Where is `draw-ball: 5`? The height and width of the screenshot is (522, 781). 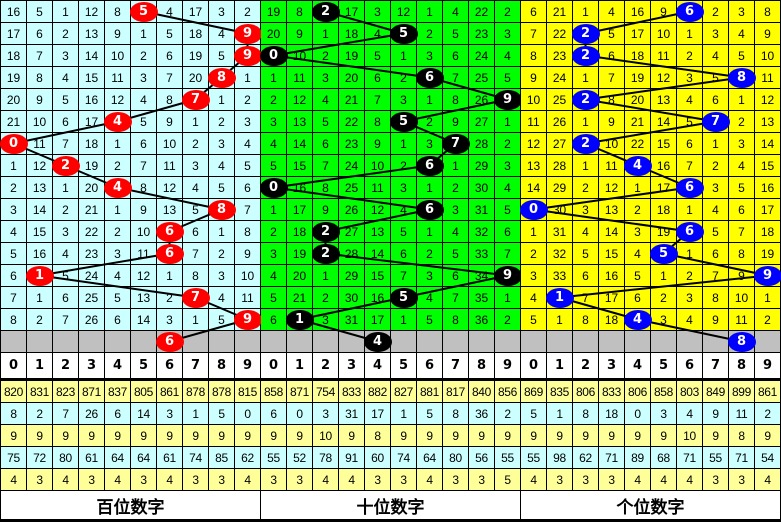
draw-ball: 5 is located at coordinates (403, 33).